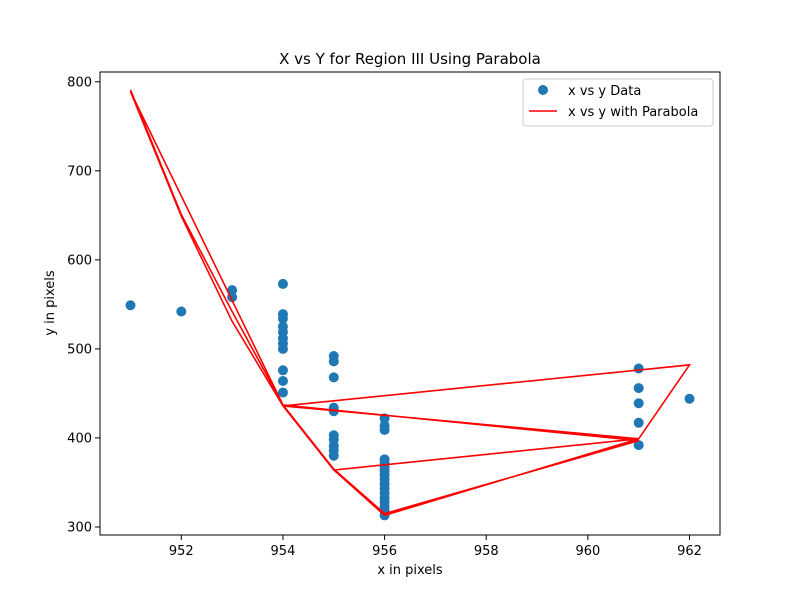 Image resolution: width=800 pixels, height=604 pixels. What do you see at coordinates (633, 112) in the screenshot?
I see `legend-label-line: x vs y with Parabola` at bounding box center [633, 112].